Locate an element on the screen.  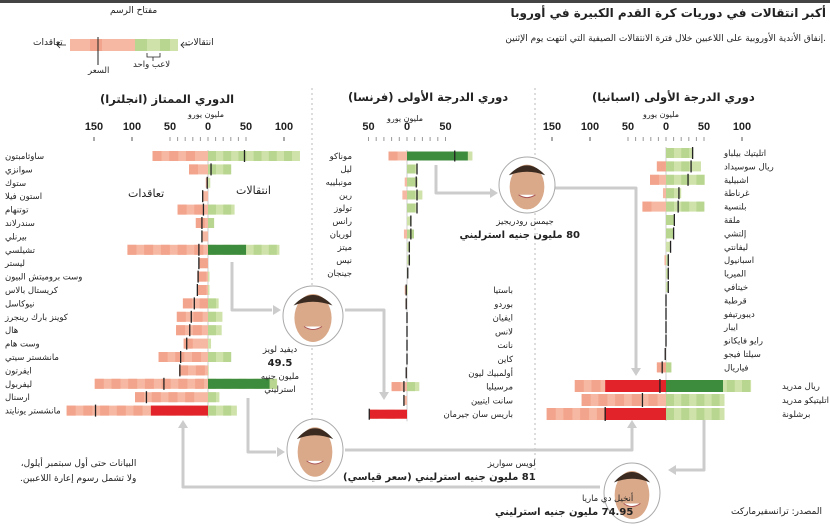
club-row: بلنسية is located at coordinates (694, 206).